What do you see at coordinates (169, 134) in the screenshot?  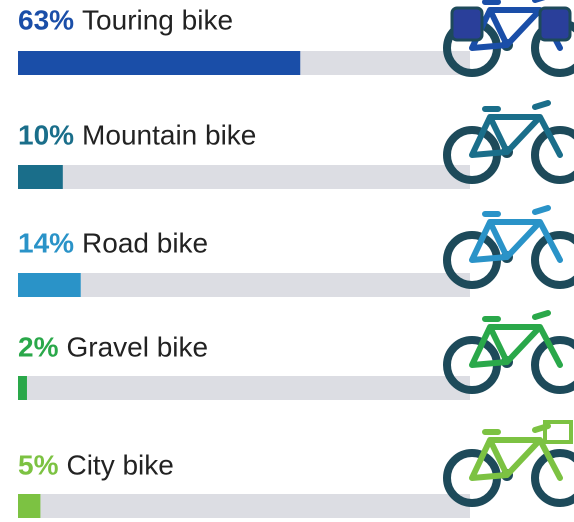 I see `category-label: Mountain bike` at bounding box center [169, 134].